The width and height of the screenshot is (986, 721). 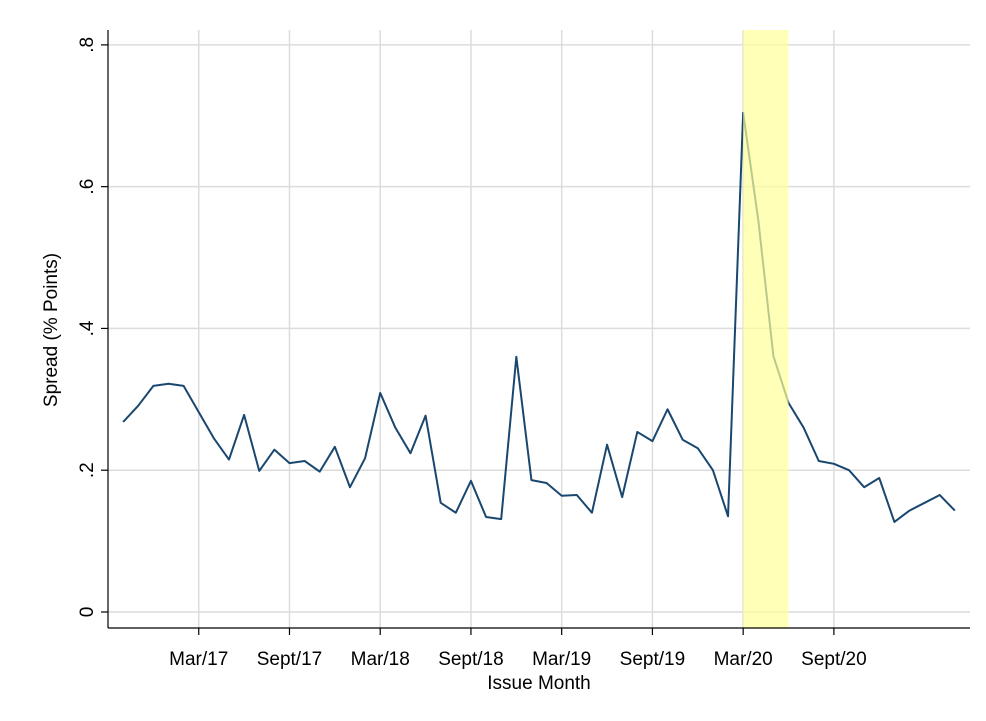 I want to click on x-tick-label: Sept/17, so click(x=290, y=659).